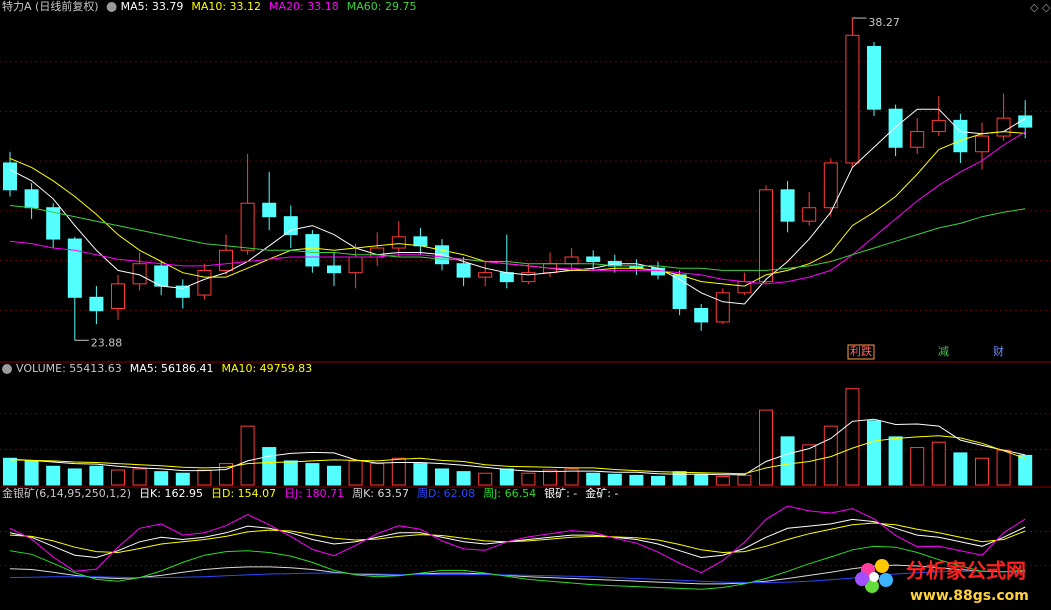 This screenshot has width=1051, height=610. I want to click on legend-label: MA10: 49759.83, so click(266, 368).